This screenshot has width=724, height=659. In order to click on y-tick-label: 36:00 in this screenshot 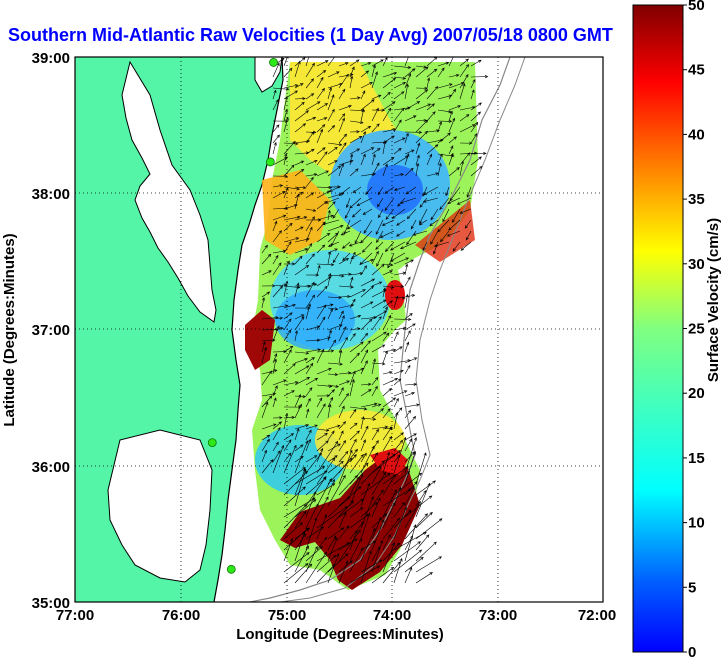, I will do `click(51, 467)`.